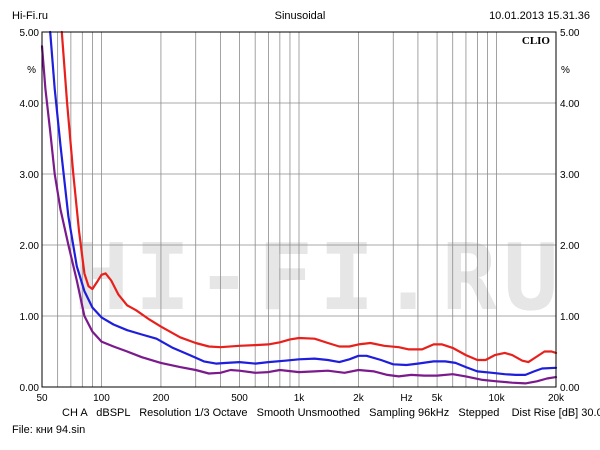 Image resolution: width=600 pixels, height=450 pixels. What do you see at coordinates (539, 16) in the screenshot?
I see `timestamp: 10.01.2013 15.31.36` at bounding box center [539, 16].